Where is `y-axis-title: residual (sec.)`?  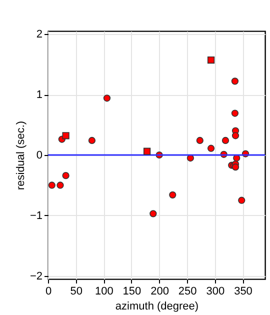
y-axis-title: residual (sec.) is located at coordinates (20, 155).